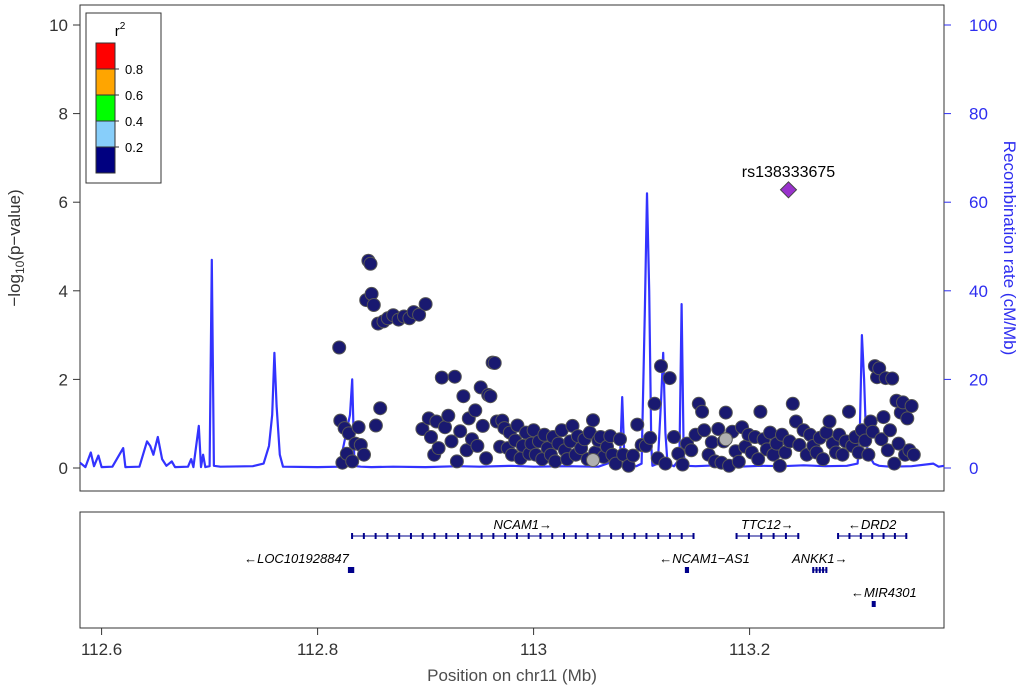 Image resolution: width=1020 pixels, height=693 pixels. I want to click on y-left-tick-label: 2, so click(63, 379).